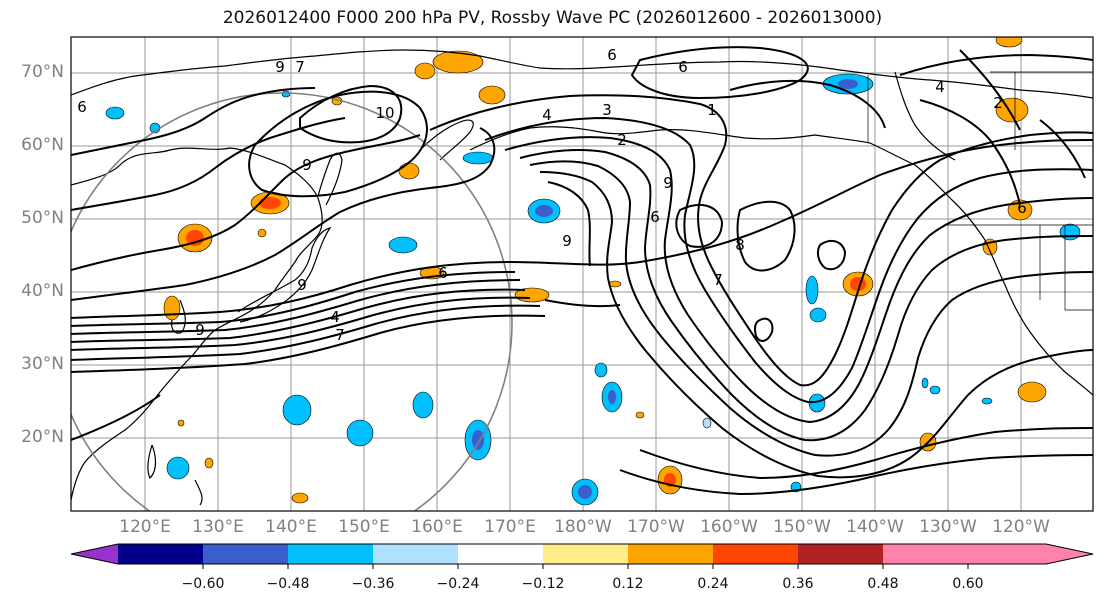  Describe the element at coordinates (373, 584) in the screenshot. I see `colorbar-tick-label: −0.36` at that location.